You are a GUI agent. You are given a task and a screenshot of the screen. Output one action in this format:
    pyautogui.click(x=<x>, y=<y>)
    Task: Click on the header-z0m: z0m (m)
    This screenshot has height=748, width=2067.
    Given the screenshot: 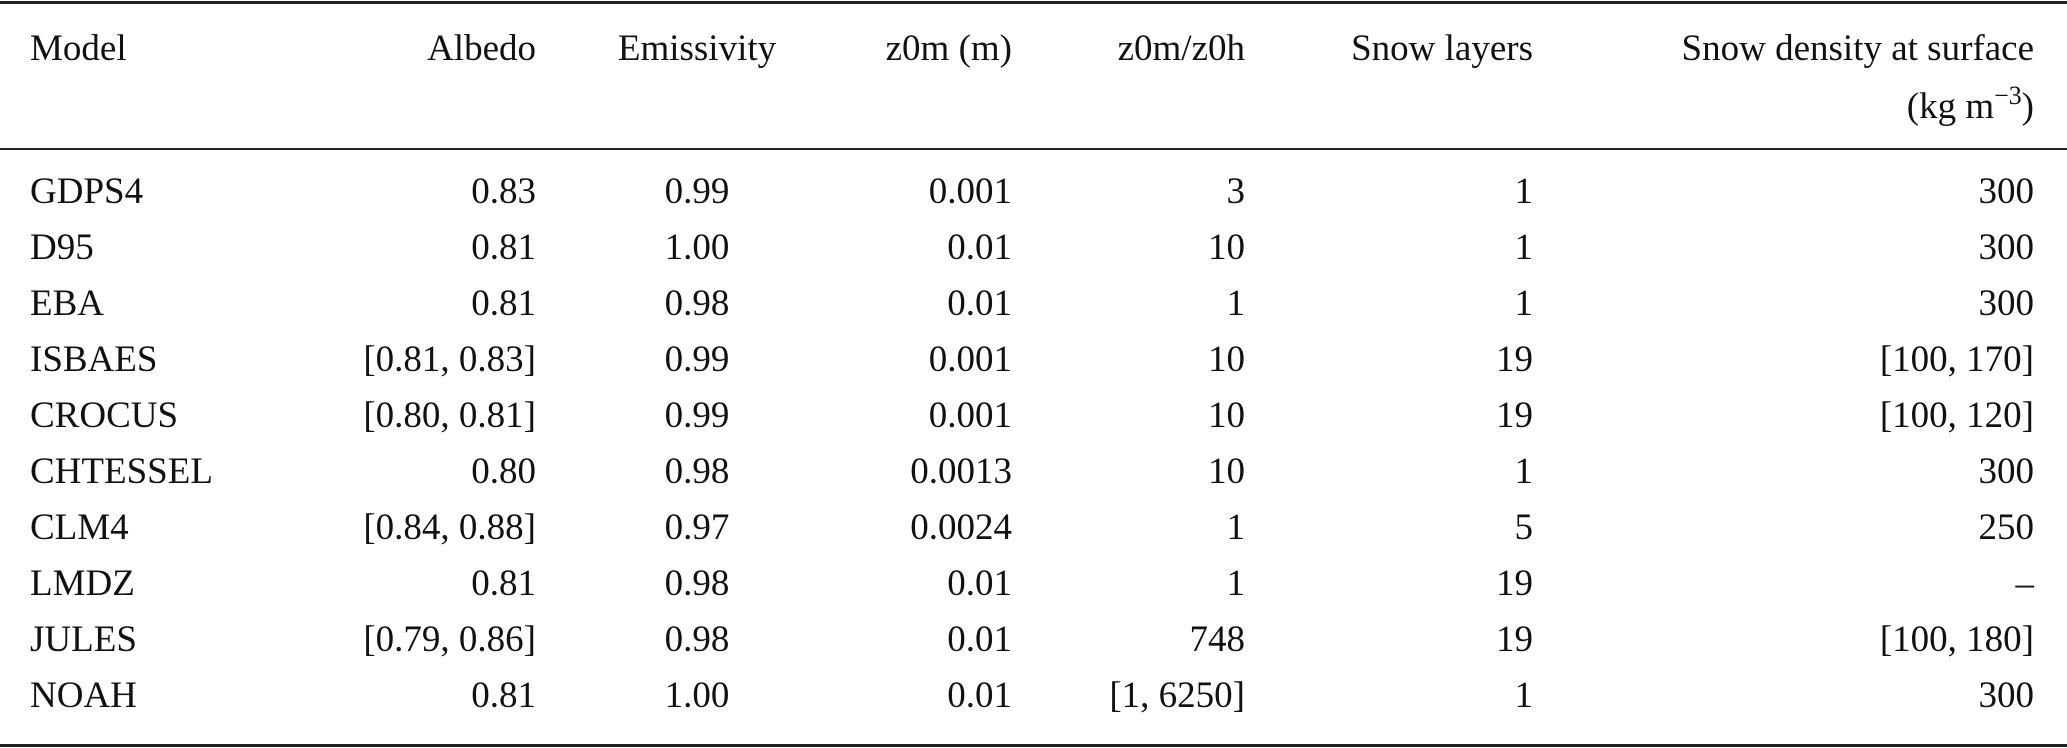 What is the action you would take?
    pyautogui.click(x=948, y=48)
    